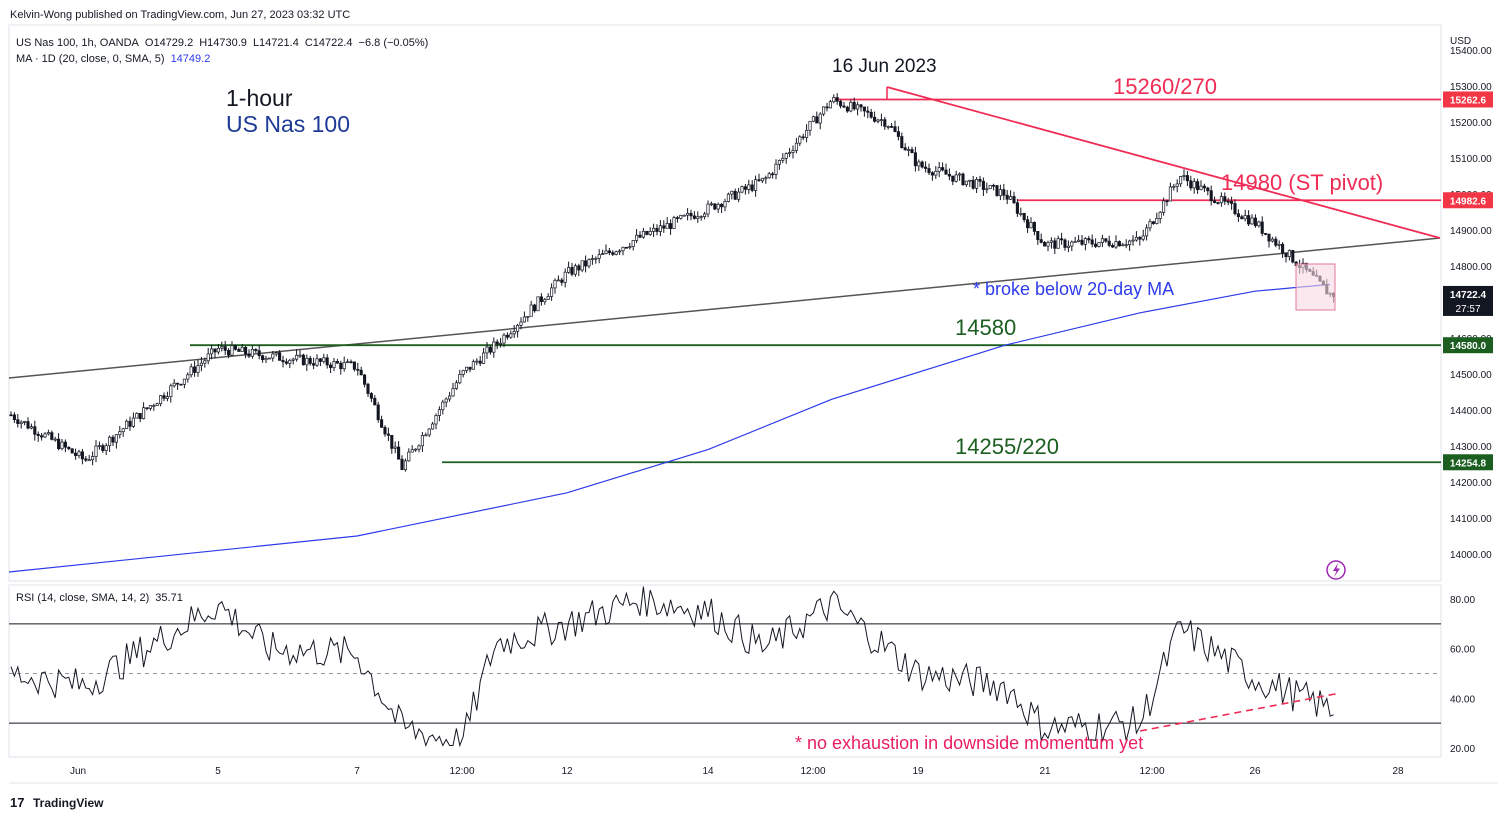 Image resolution: width=1507 pixels, height=820 pixels. What do you see at coordinates (1471, 231) in the screenshot?
I see `price-tick-label: 14900.00` at bounding box center [1471, 231].